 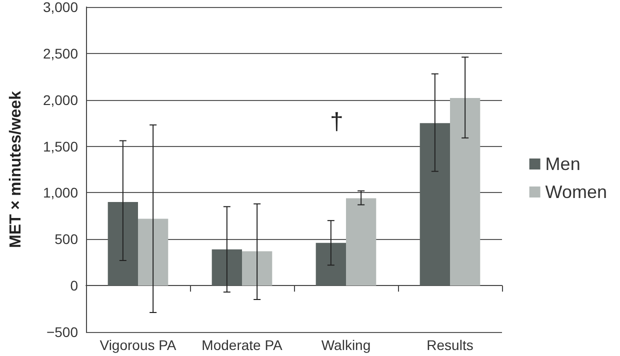 I want to click on y-tick-label: 0, so click(x=74, y=286).